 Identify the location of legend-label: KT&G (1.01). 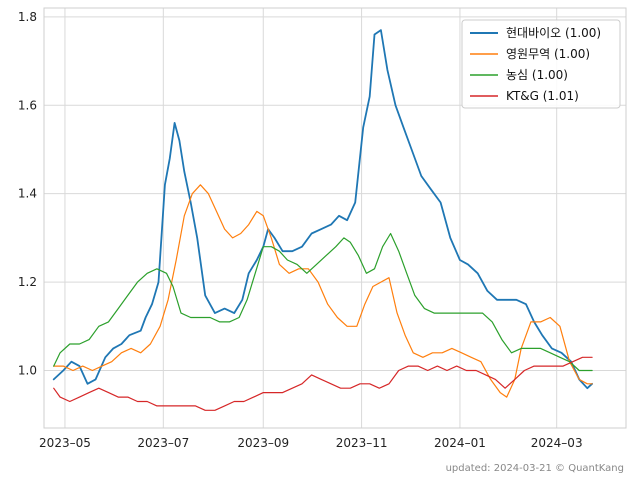
(542, 96).